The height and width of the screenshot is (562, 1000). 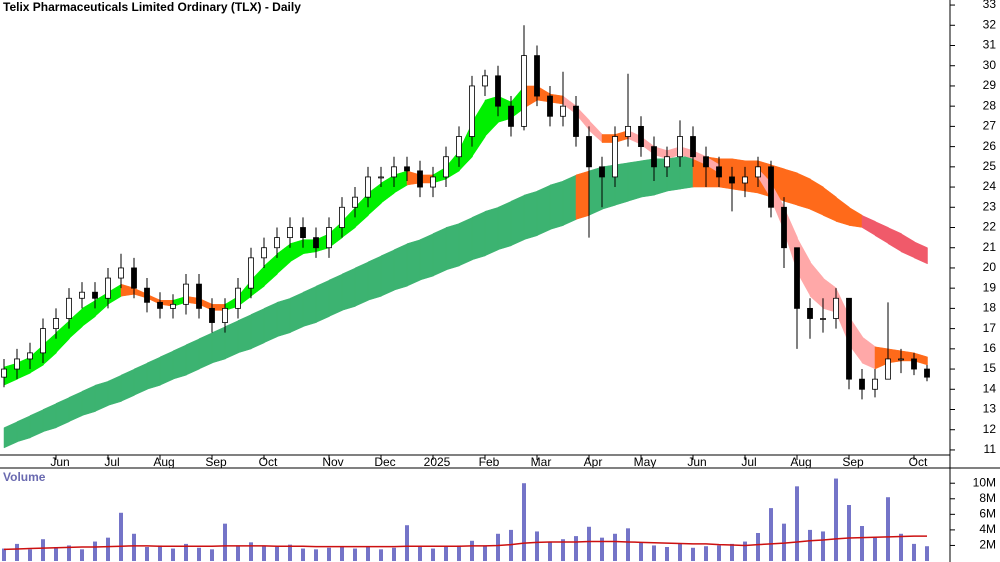 I want to click on x-tick-label: Sep, so click(x=853, y=462).